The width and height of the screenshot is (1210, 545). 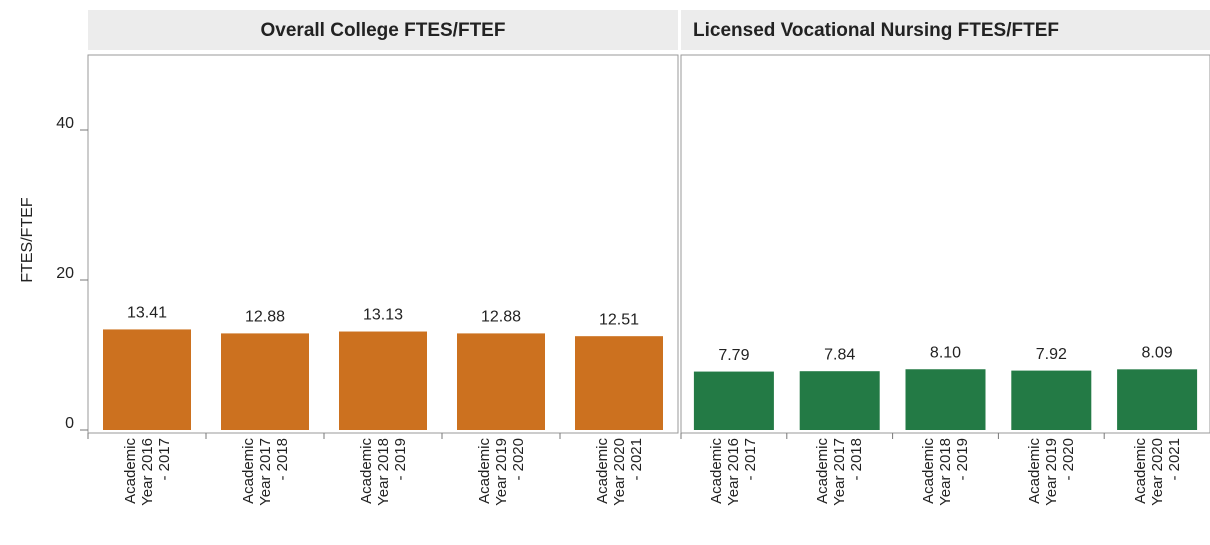 I want to click on panel-title: Overall College FTES/FTEF, so click(x=383, y=30).